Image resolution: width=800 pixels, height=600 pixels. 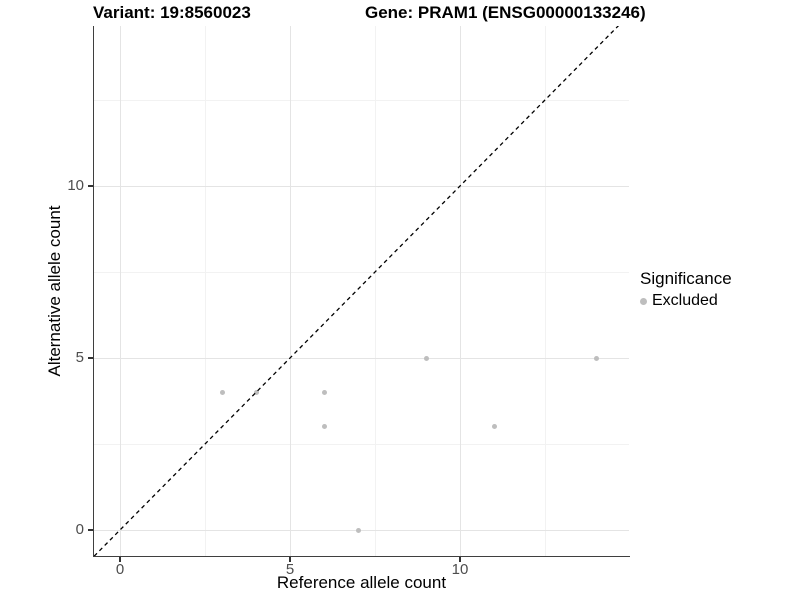 I want to click on legend: Significance Excluded, so click(x=686, y=289).